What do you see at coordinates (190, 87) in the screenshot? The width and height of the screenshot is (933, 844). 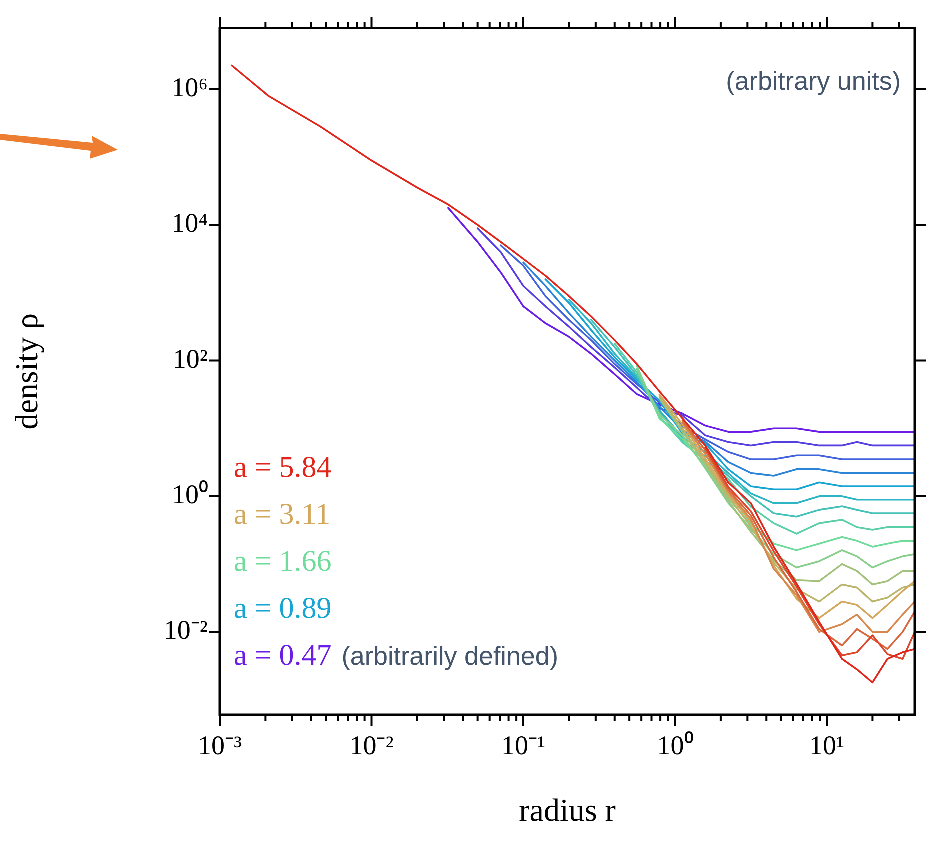 I see `y-tick-label: 10⁶` at bounding box center [190, 87].